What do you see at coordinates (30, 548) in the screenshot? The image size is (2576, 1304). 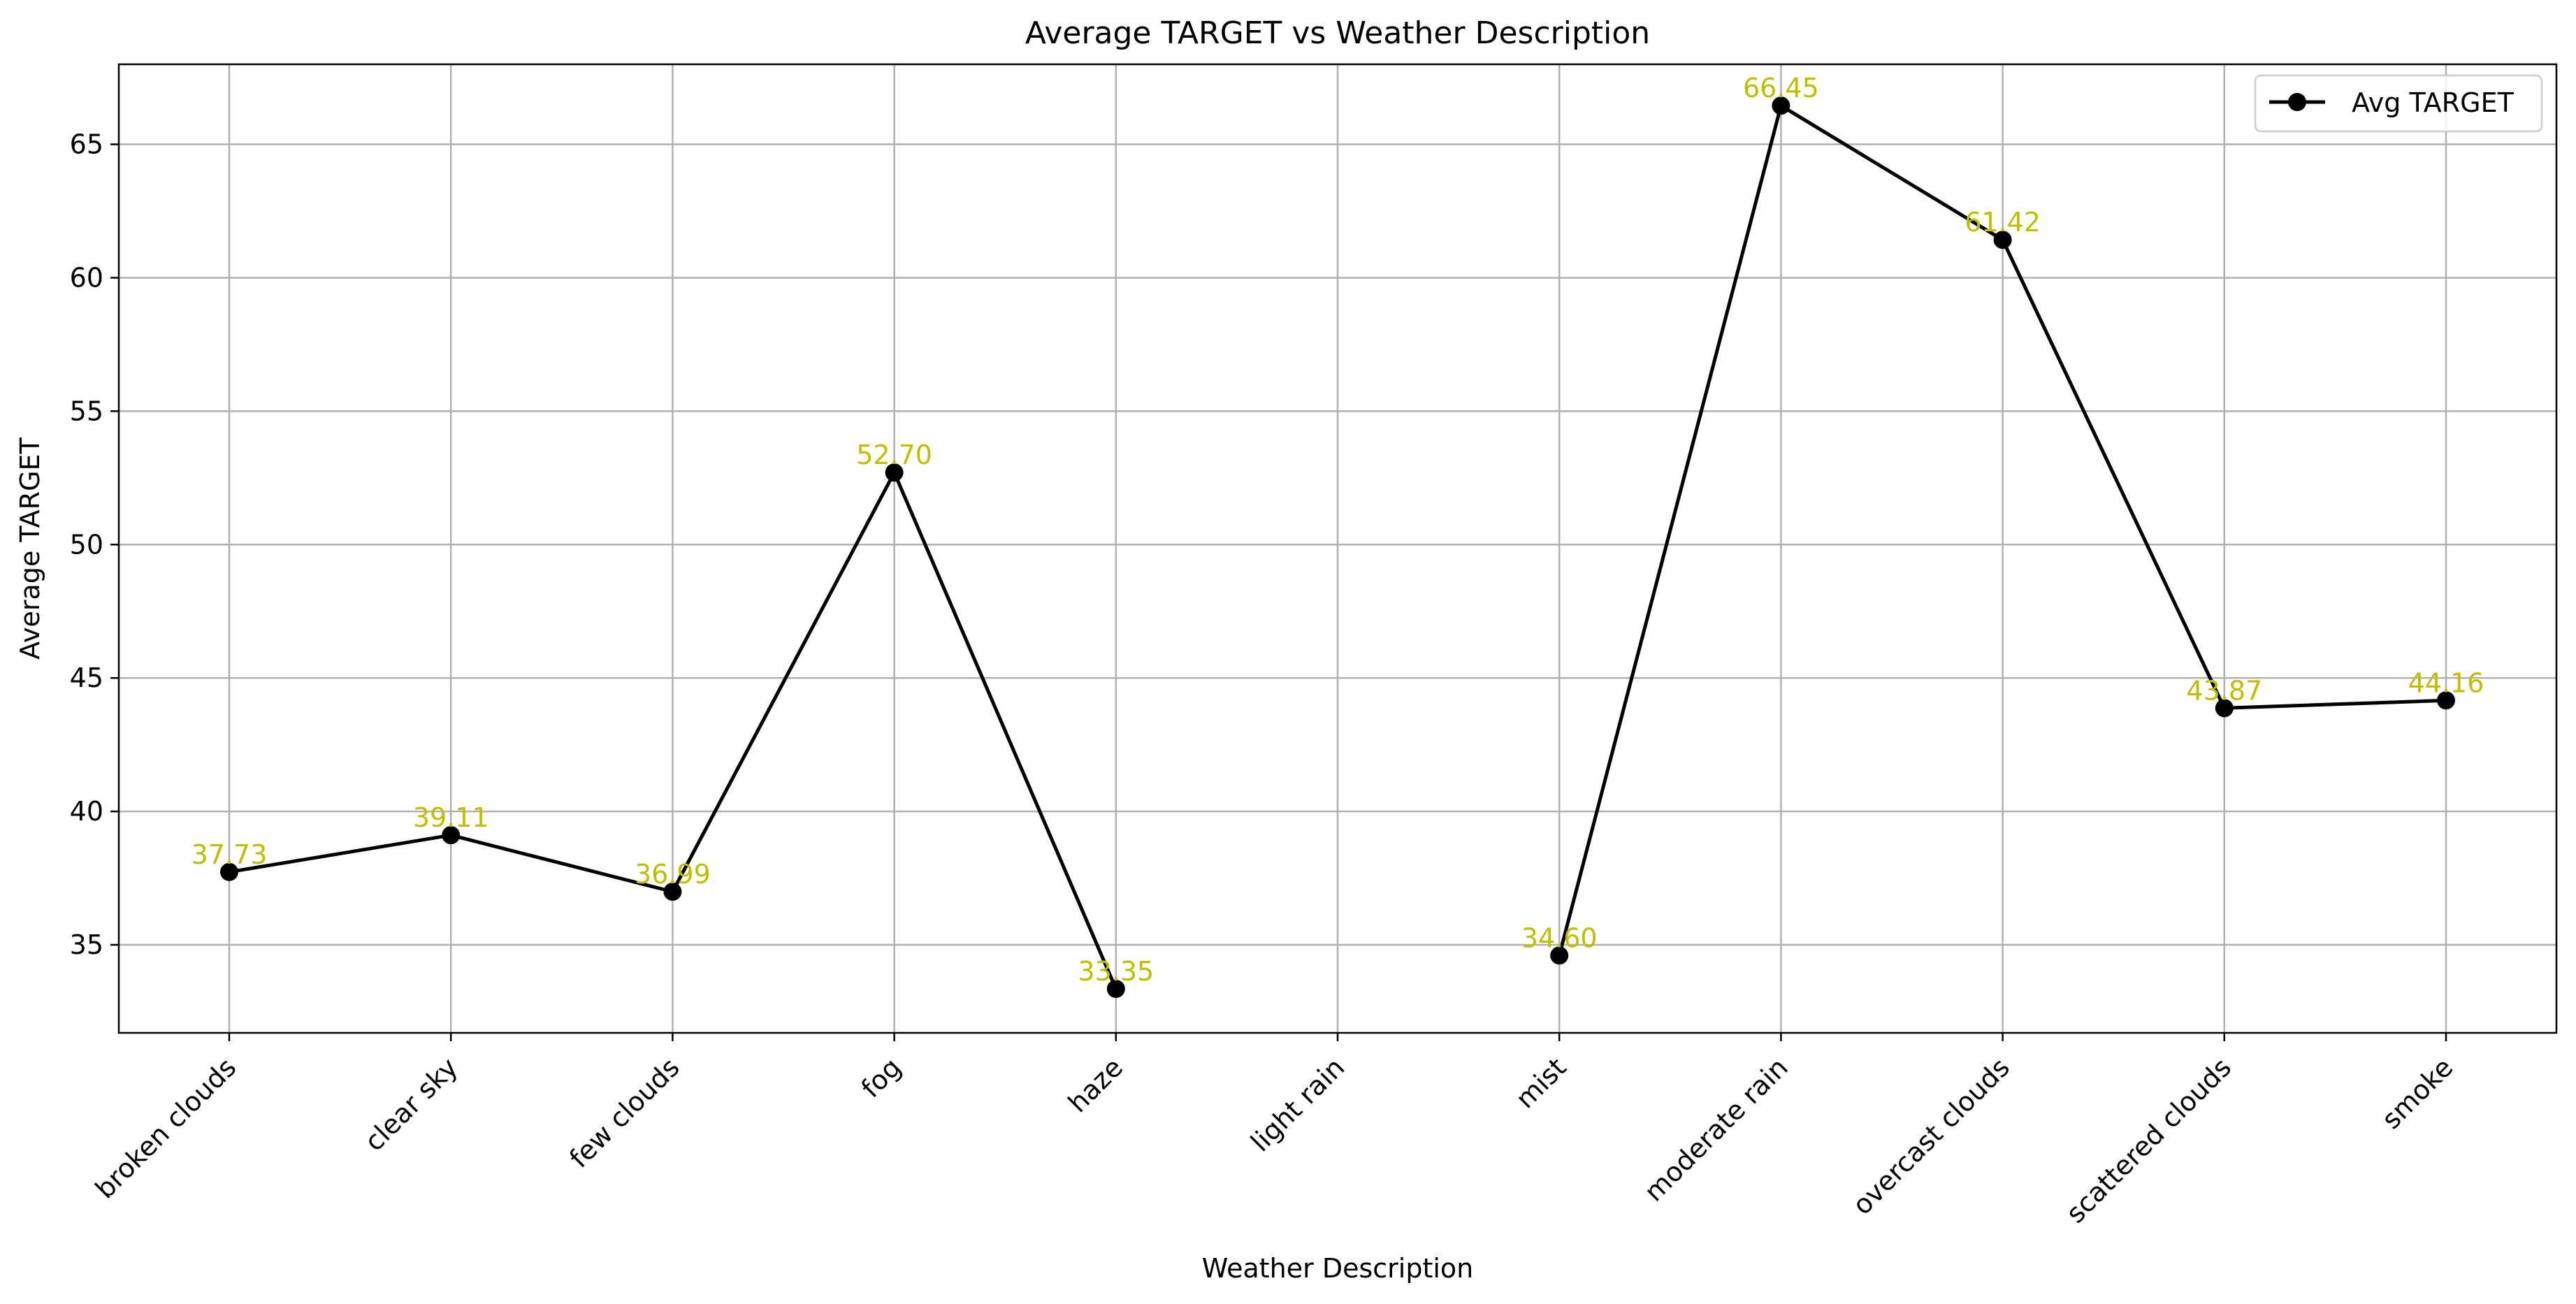 I see `y-axis-label: Average TARGET` at bounding box center [30, 548].